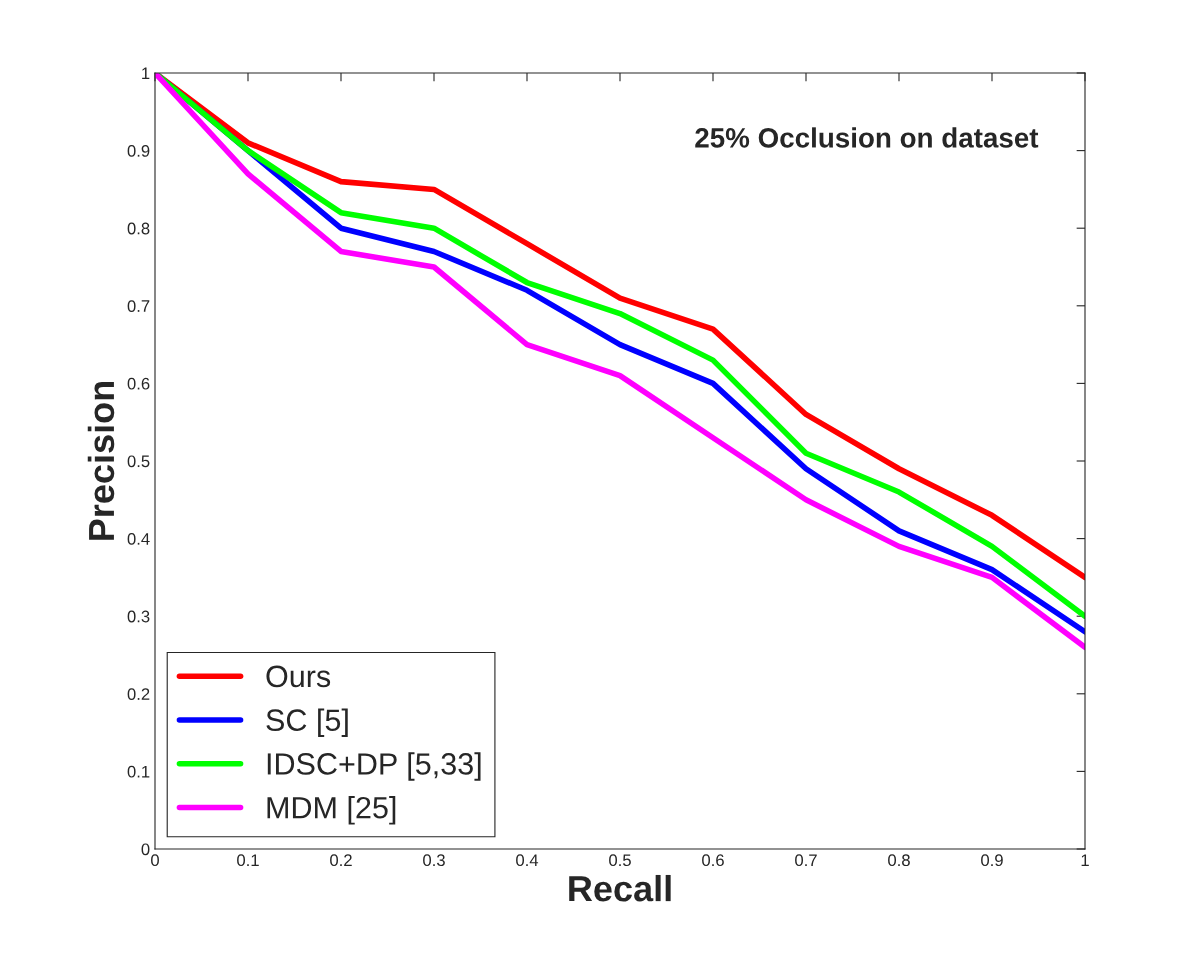  What do you see at coordinates (341, 860) in the screenshot?
I see `x-tick-label: 0.2` at bounding box center [341, 860].